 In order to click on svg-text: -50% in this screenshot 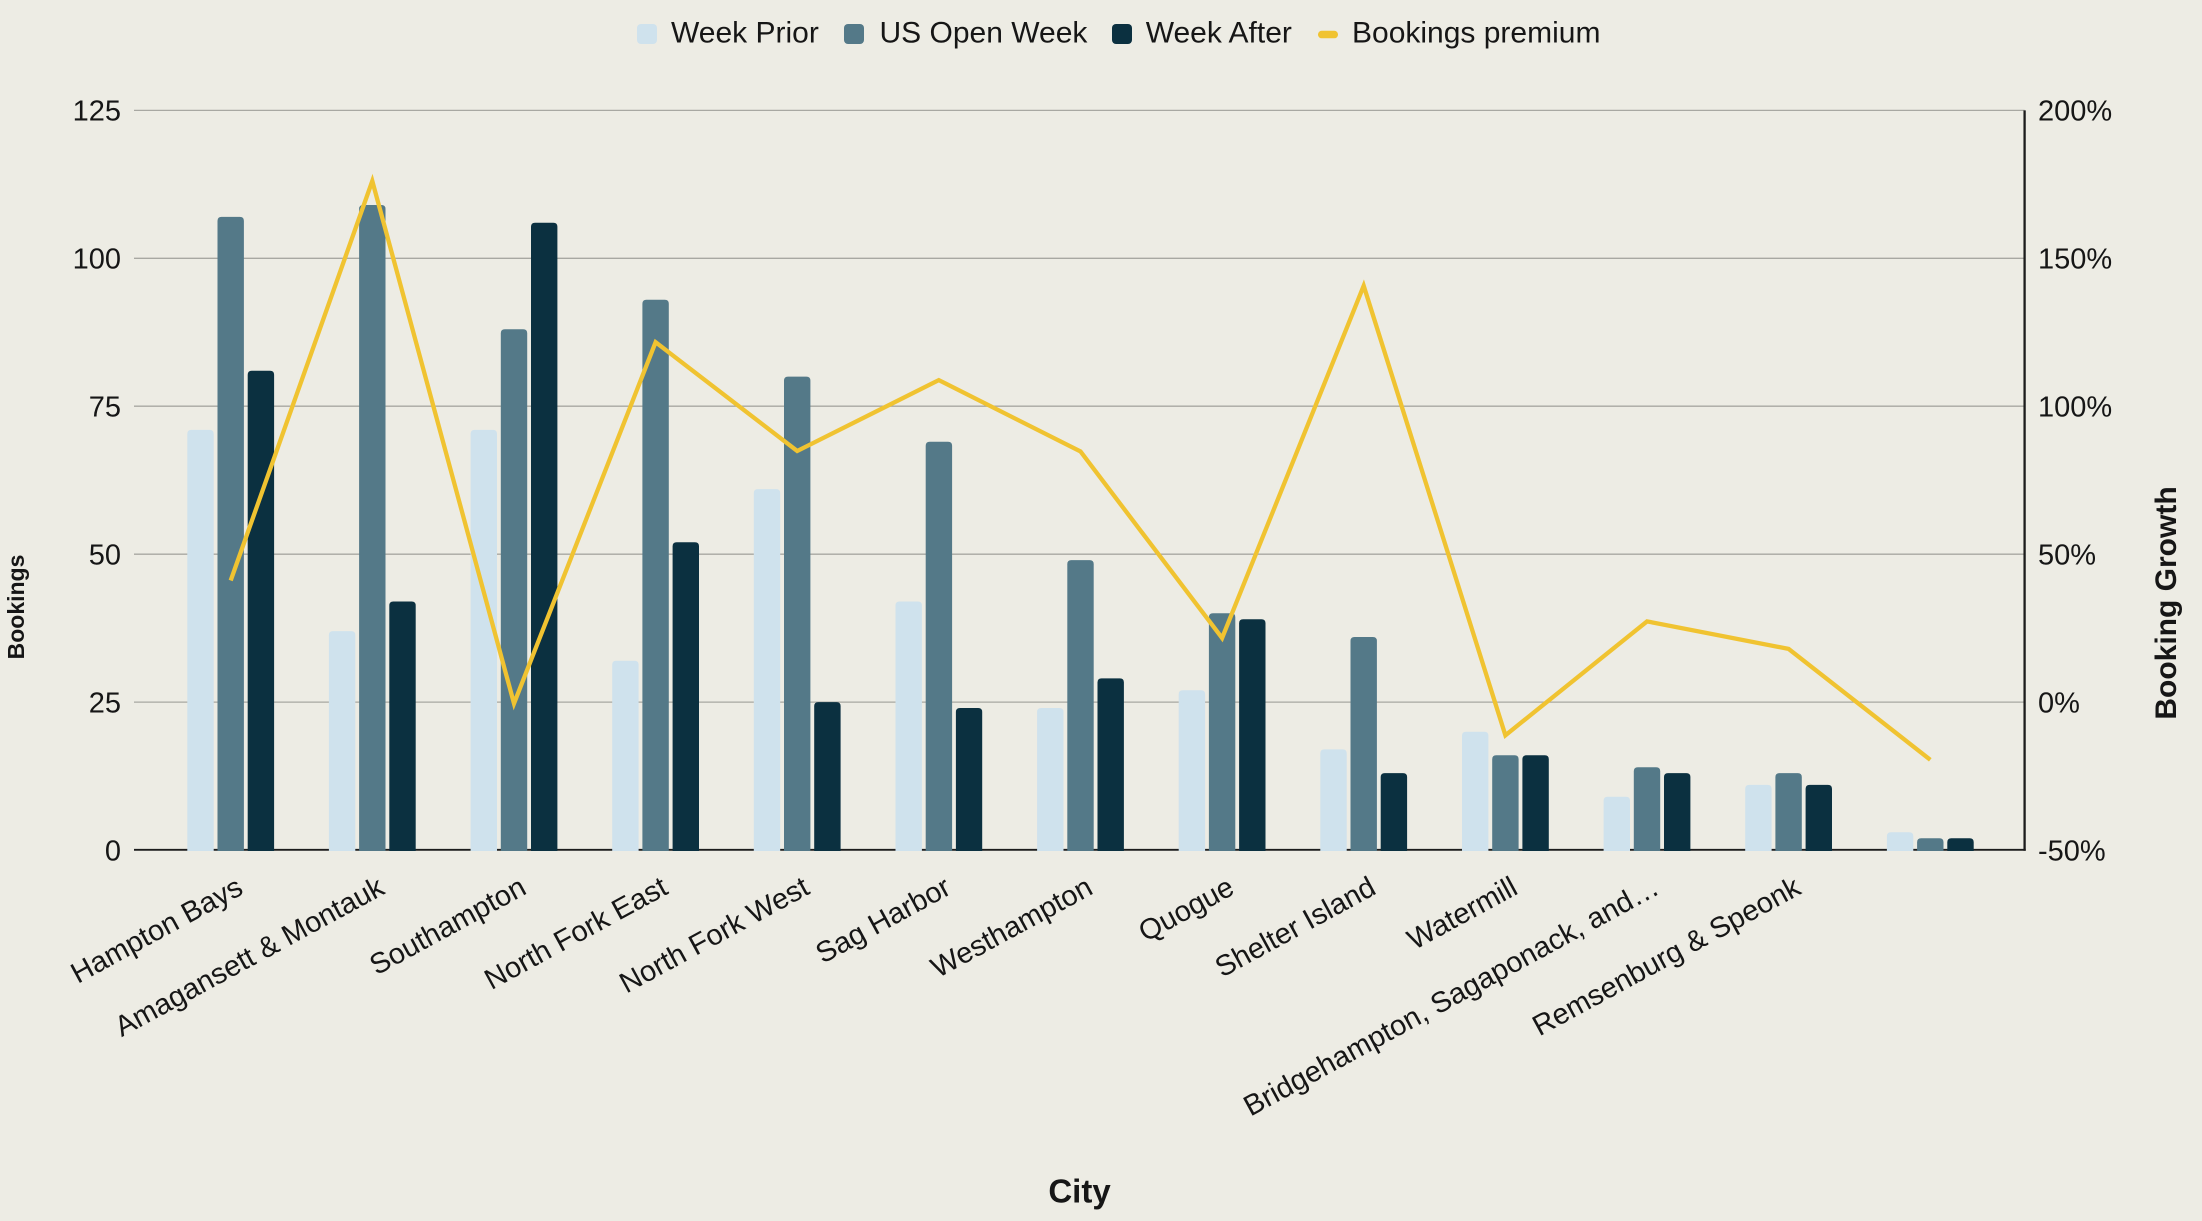, I will do `click(2072, 851)`.